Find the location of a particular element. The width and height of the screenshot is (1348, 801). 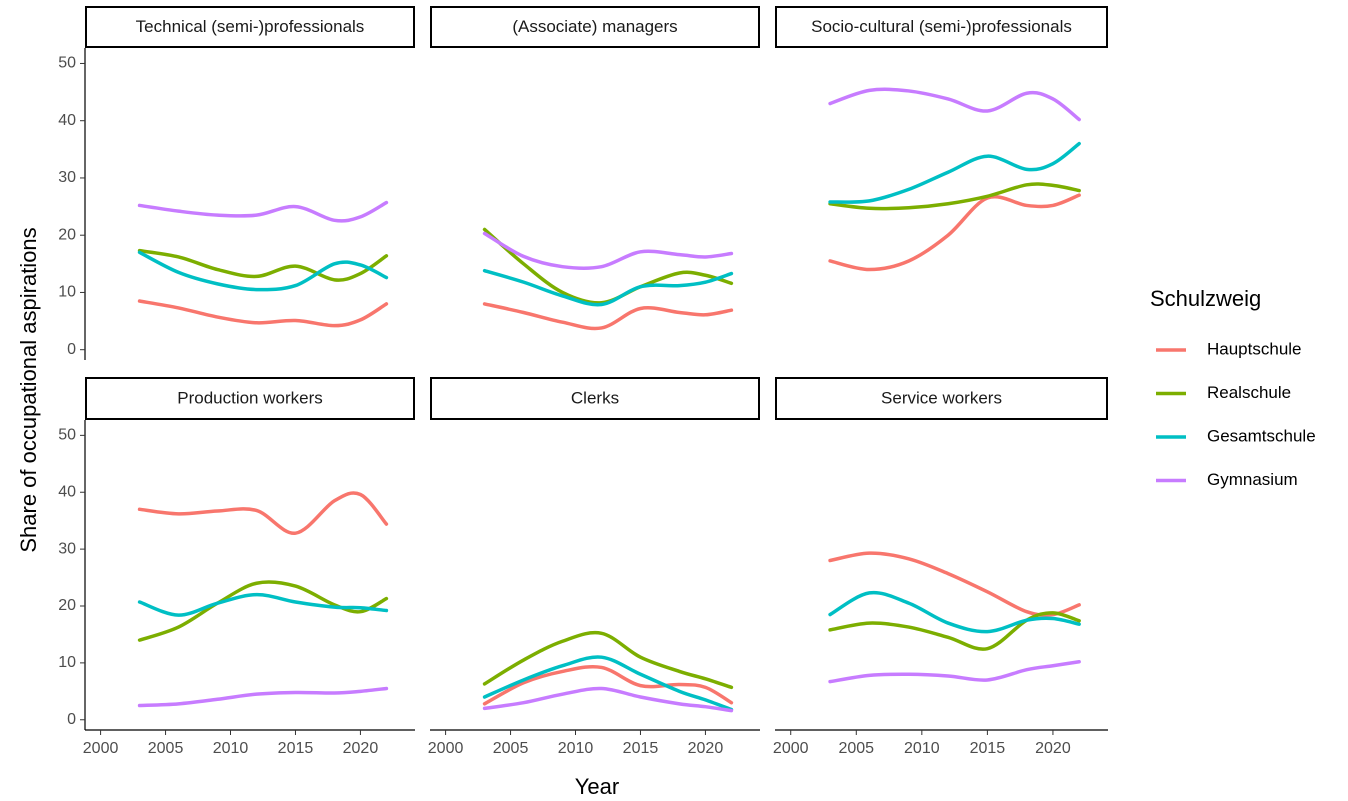

facet-title: Technical (semi-)professionals is located at coordinates (250, 26).